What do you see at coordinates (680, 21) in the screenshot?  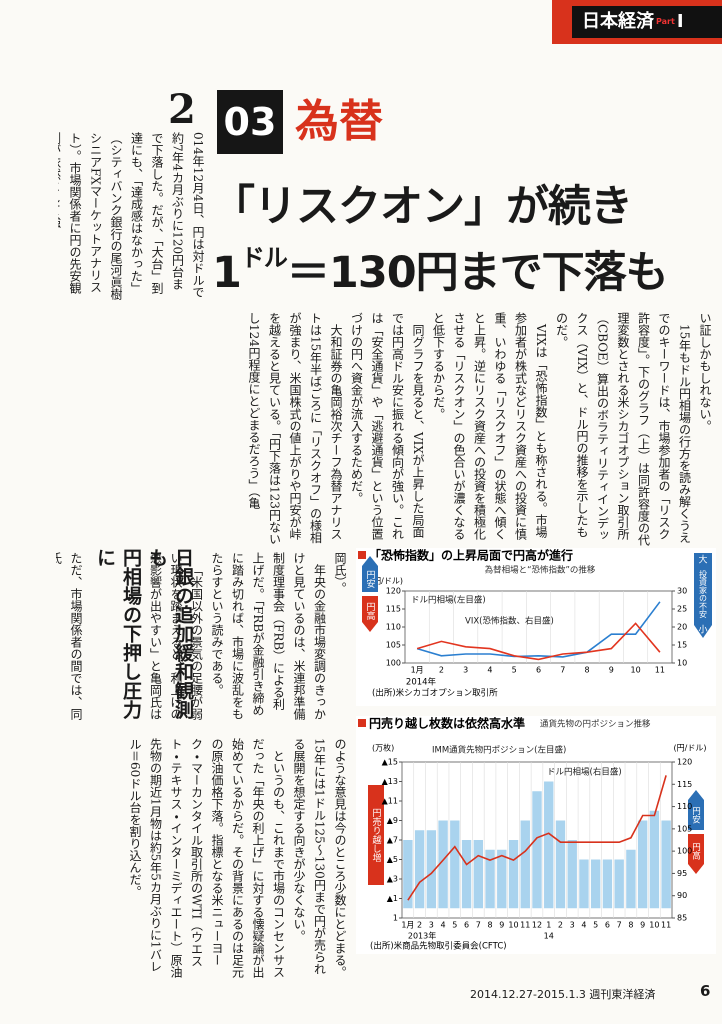 I see `part-number: I` at bounding box center [680, 21].